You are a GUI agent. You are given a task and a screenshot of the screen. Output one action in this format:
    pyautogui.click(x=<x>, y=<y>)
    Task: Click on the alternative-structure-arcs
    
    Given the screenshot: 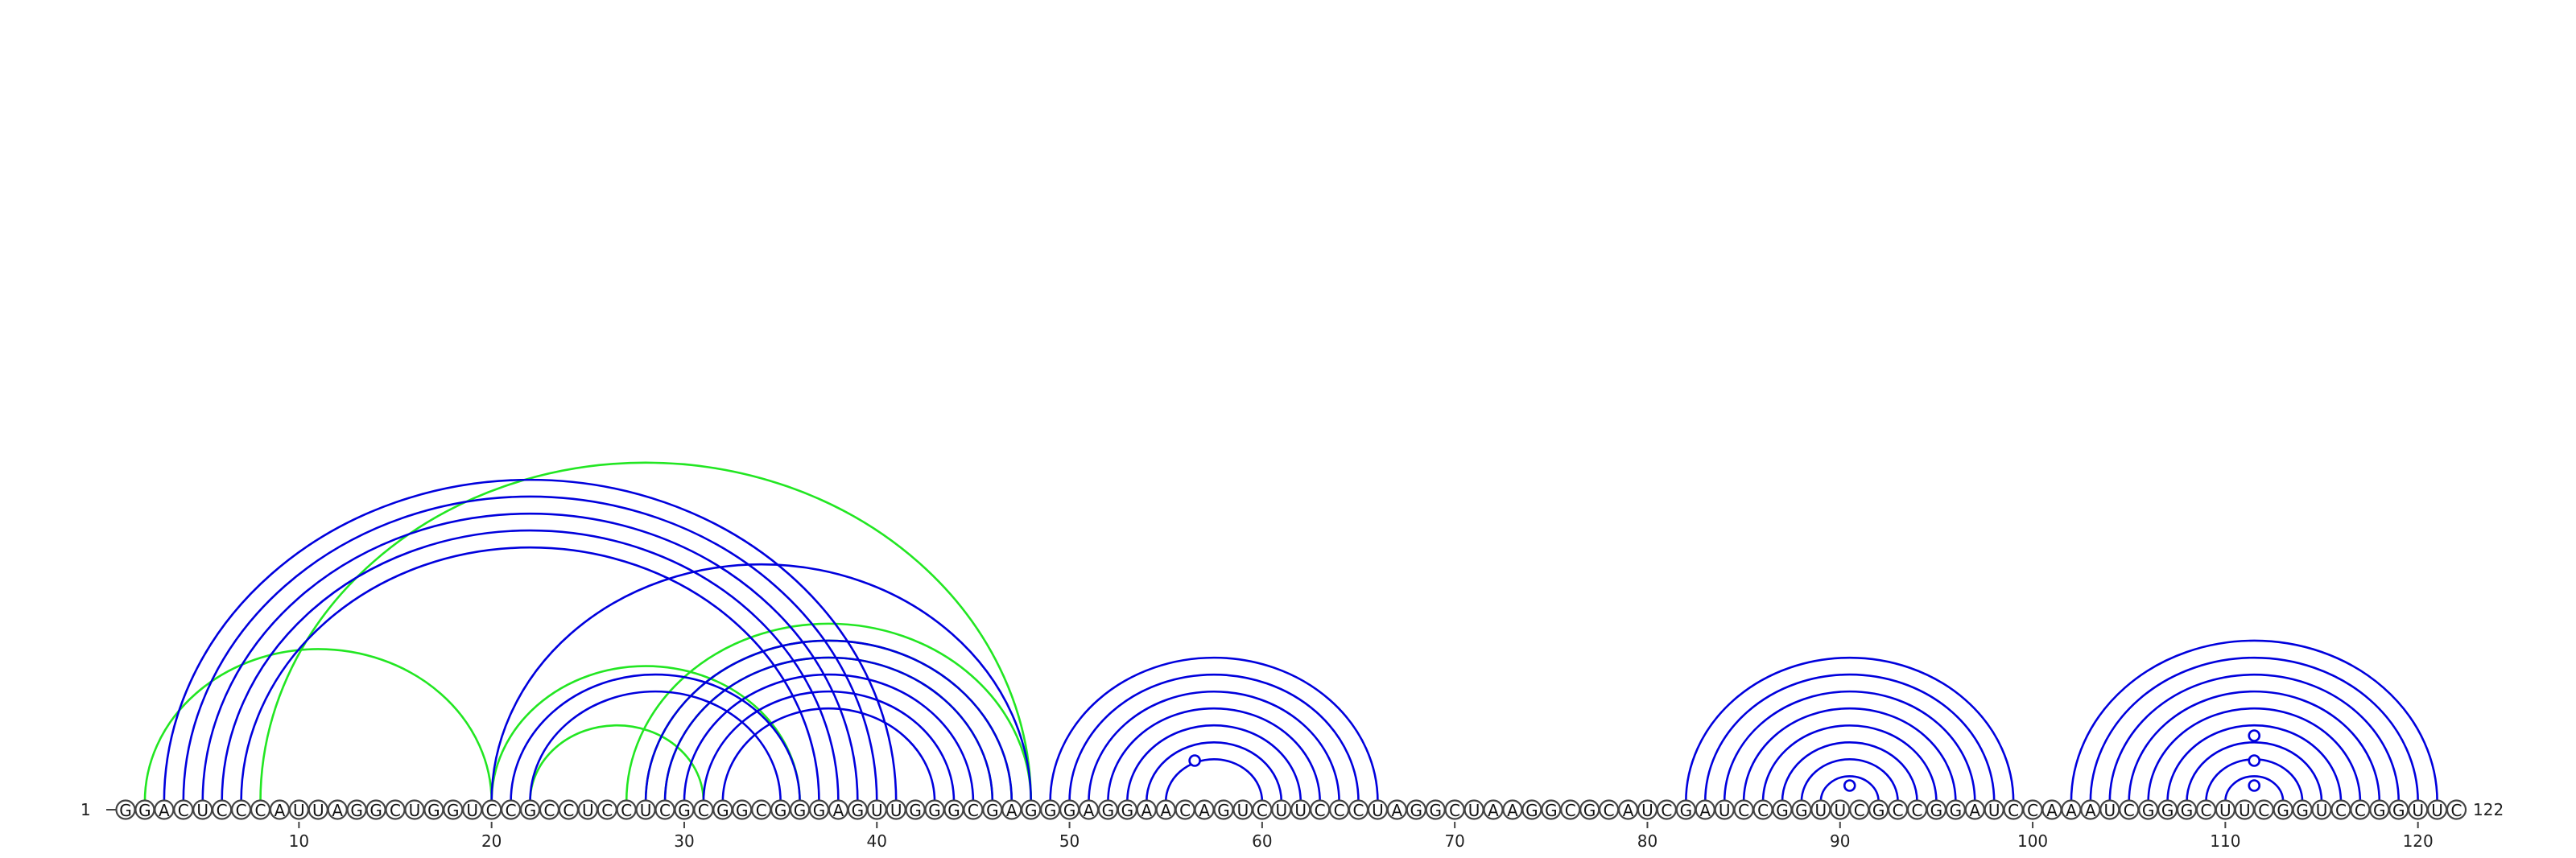 What is the action you would take?
    pyautogui.click(x=588, y=632)
    